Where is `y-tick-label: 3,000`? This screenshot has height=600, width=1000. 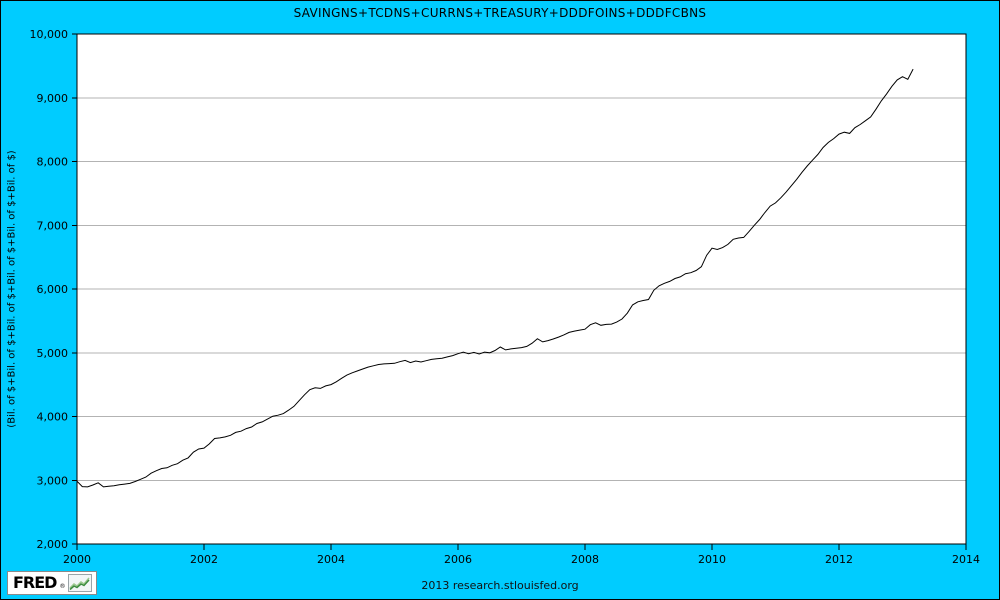 y-tick-label: 3,000 is located at coordinates (53, 480).